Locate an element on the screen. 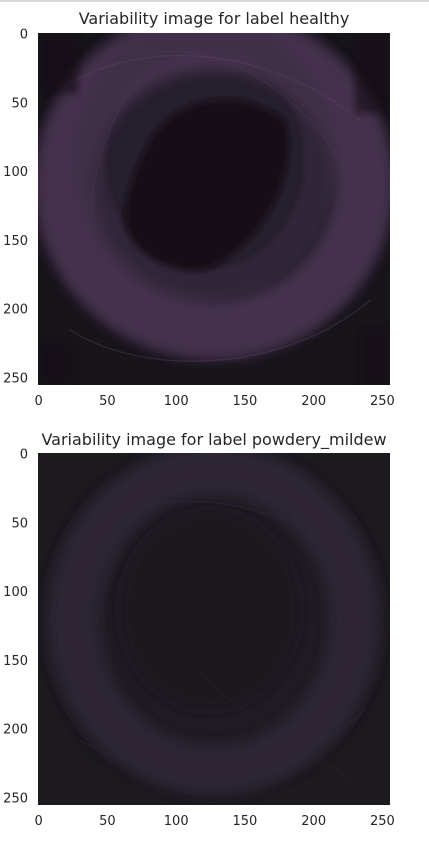 The height and width of the screenshot is (841, 429). chart-title: Variability image for label healthy is located at coordinates (214, 18).